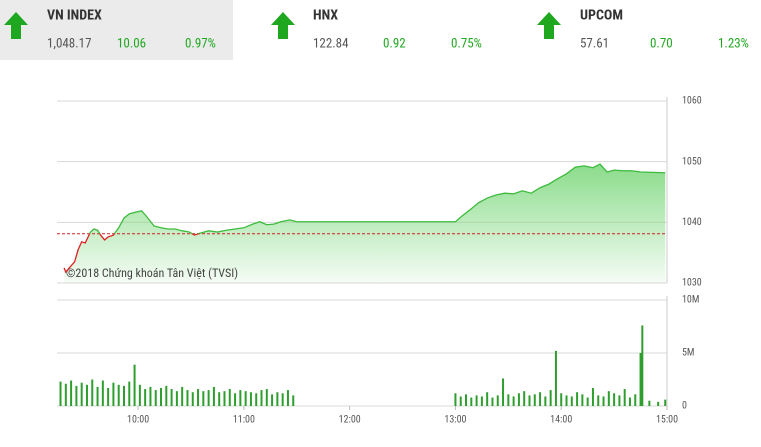  Describe the element at coordinates (690, 300) in the screenshot. I see `y-tick-label: 10M` at that location.